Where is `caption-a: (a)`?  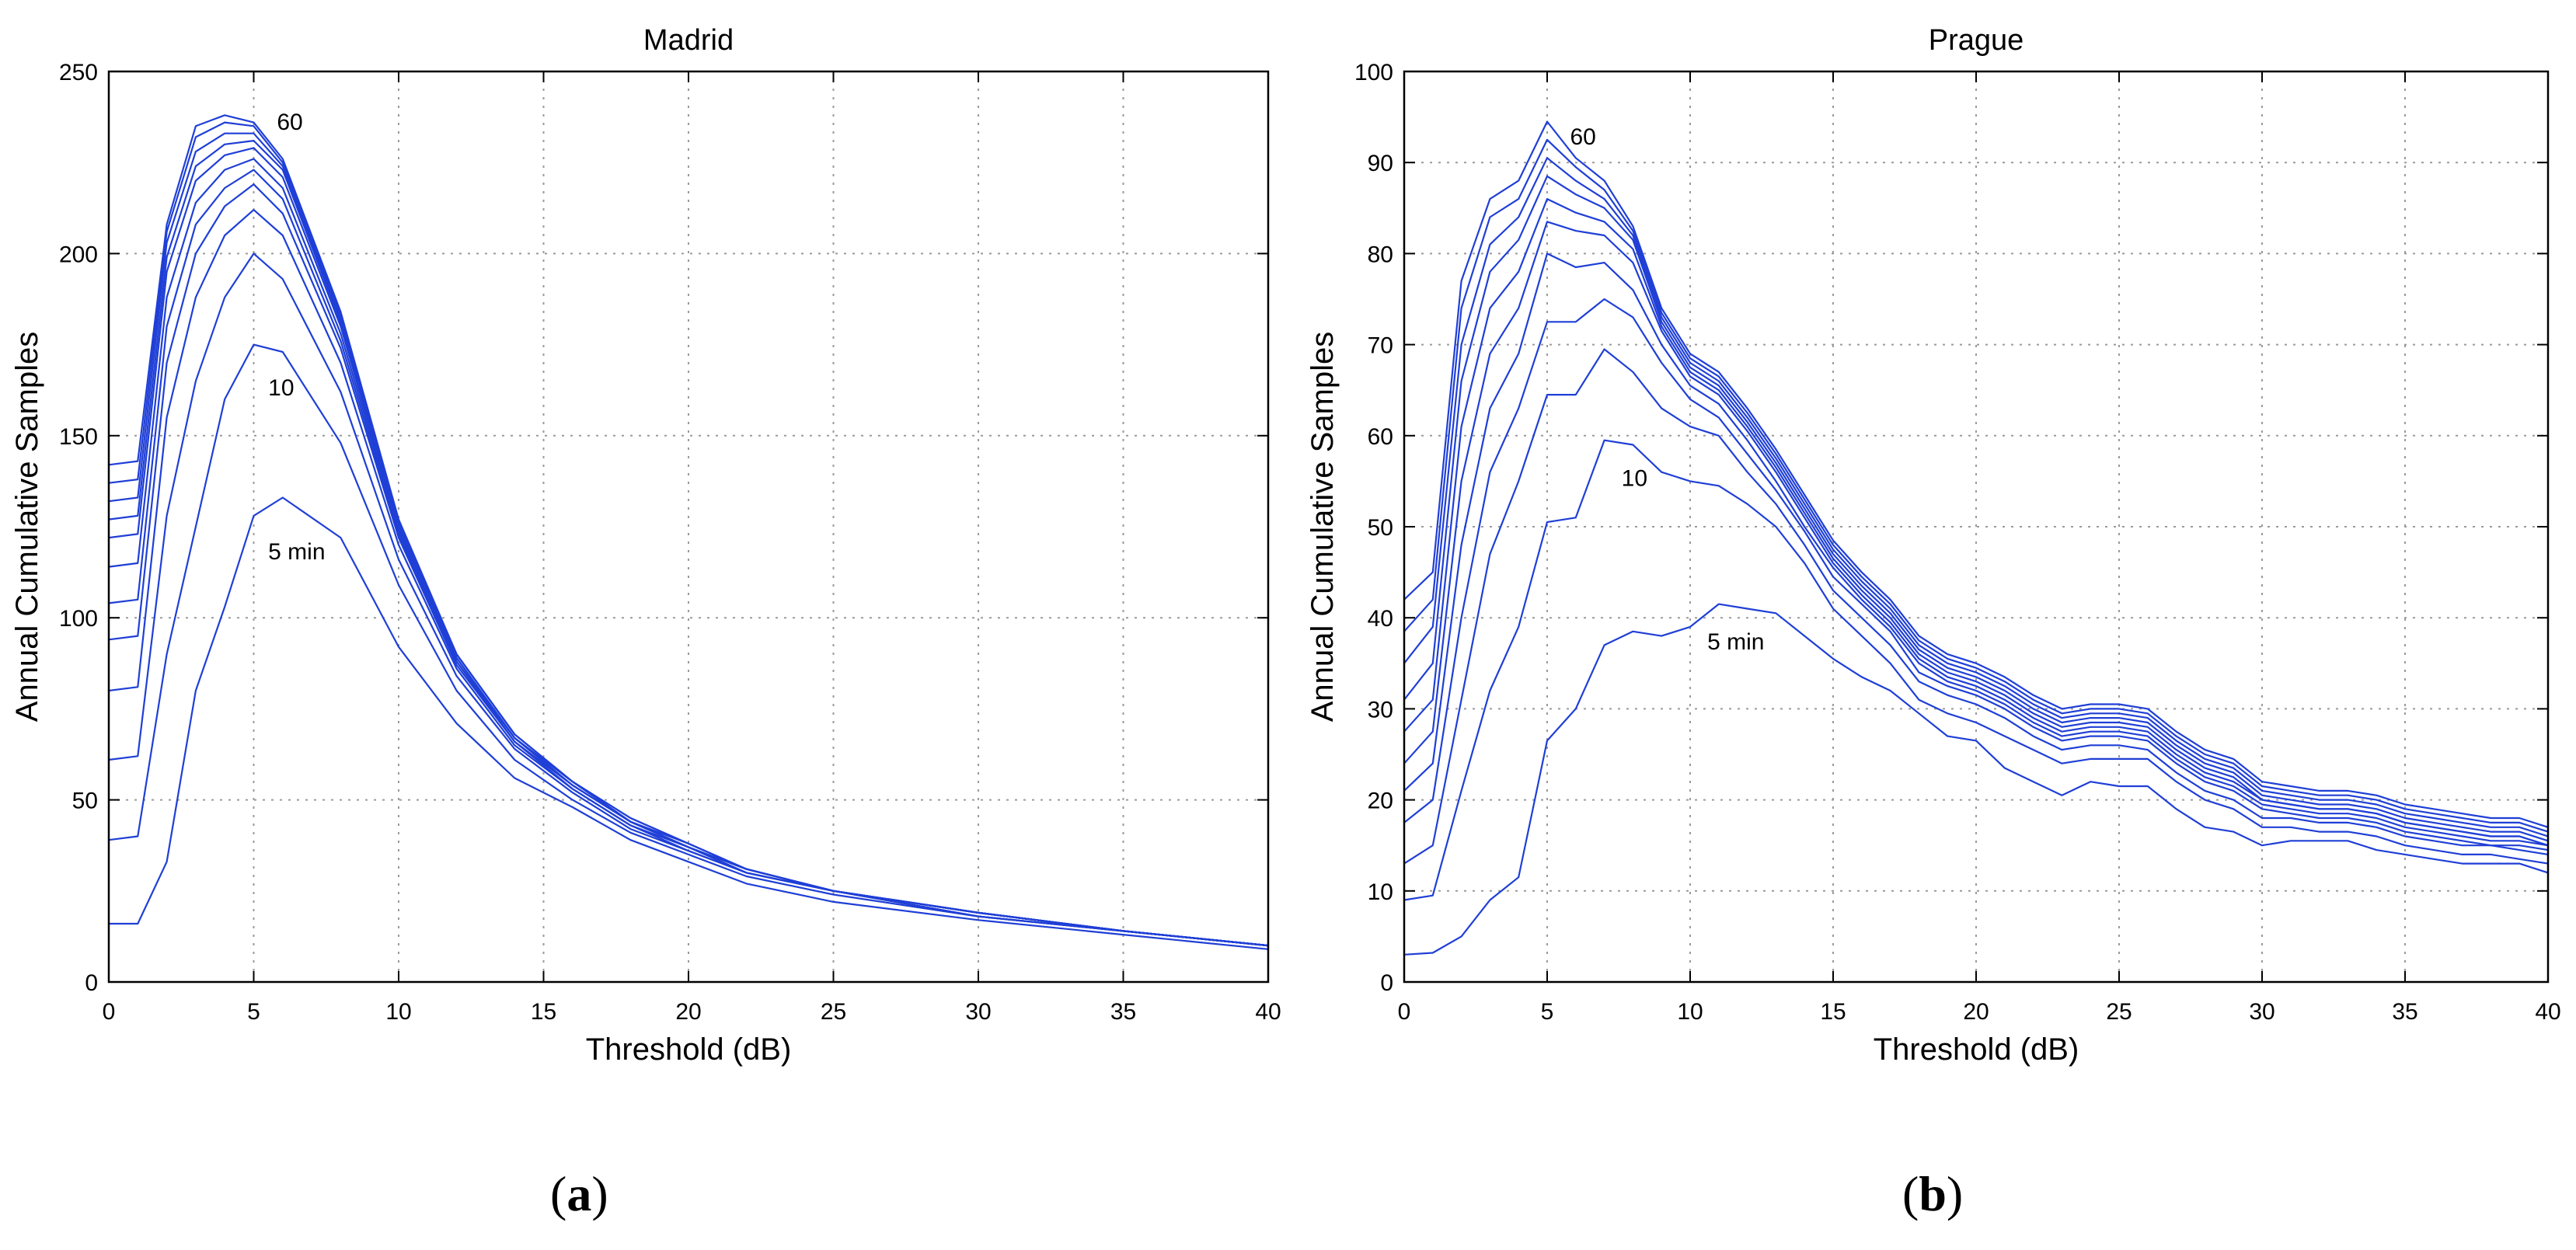 caption-a: (a) is located at coordinates (579, 1193).